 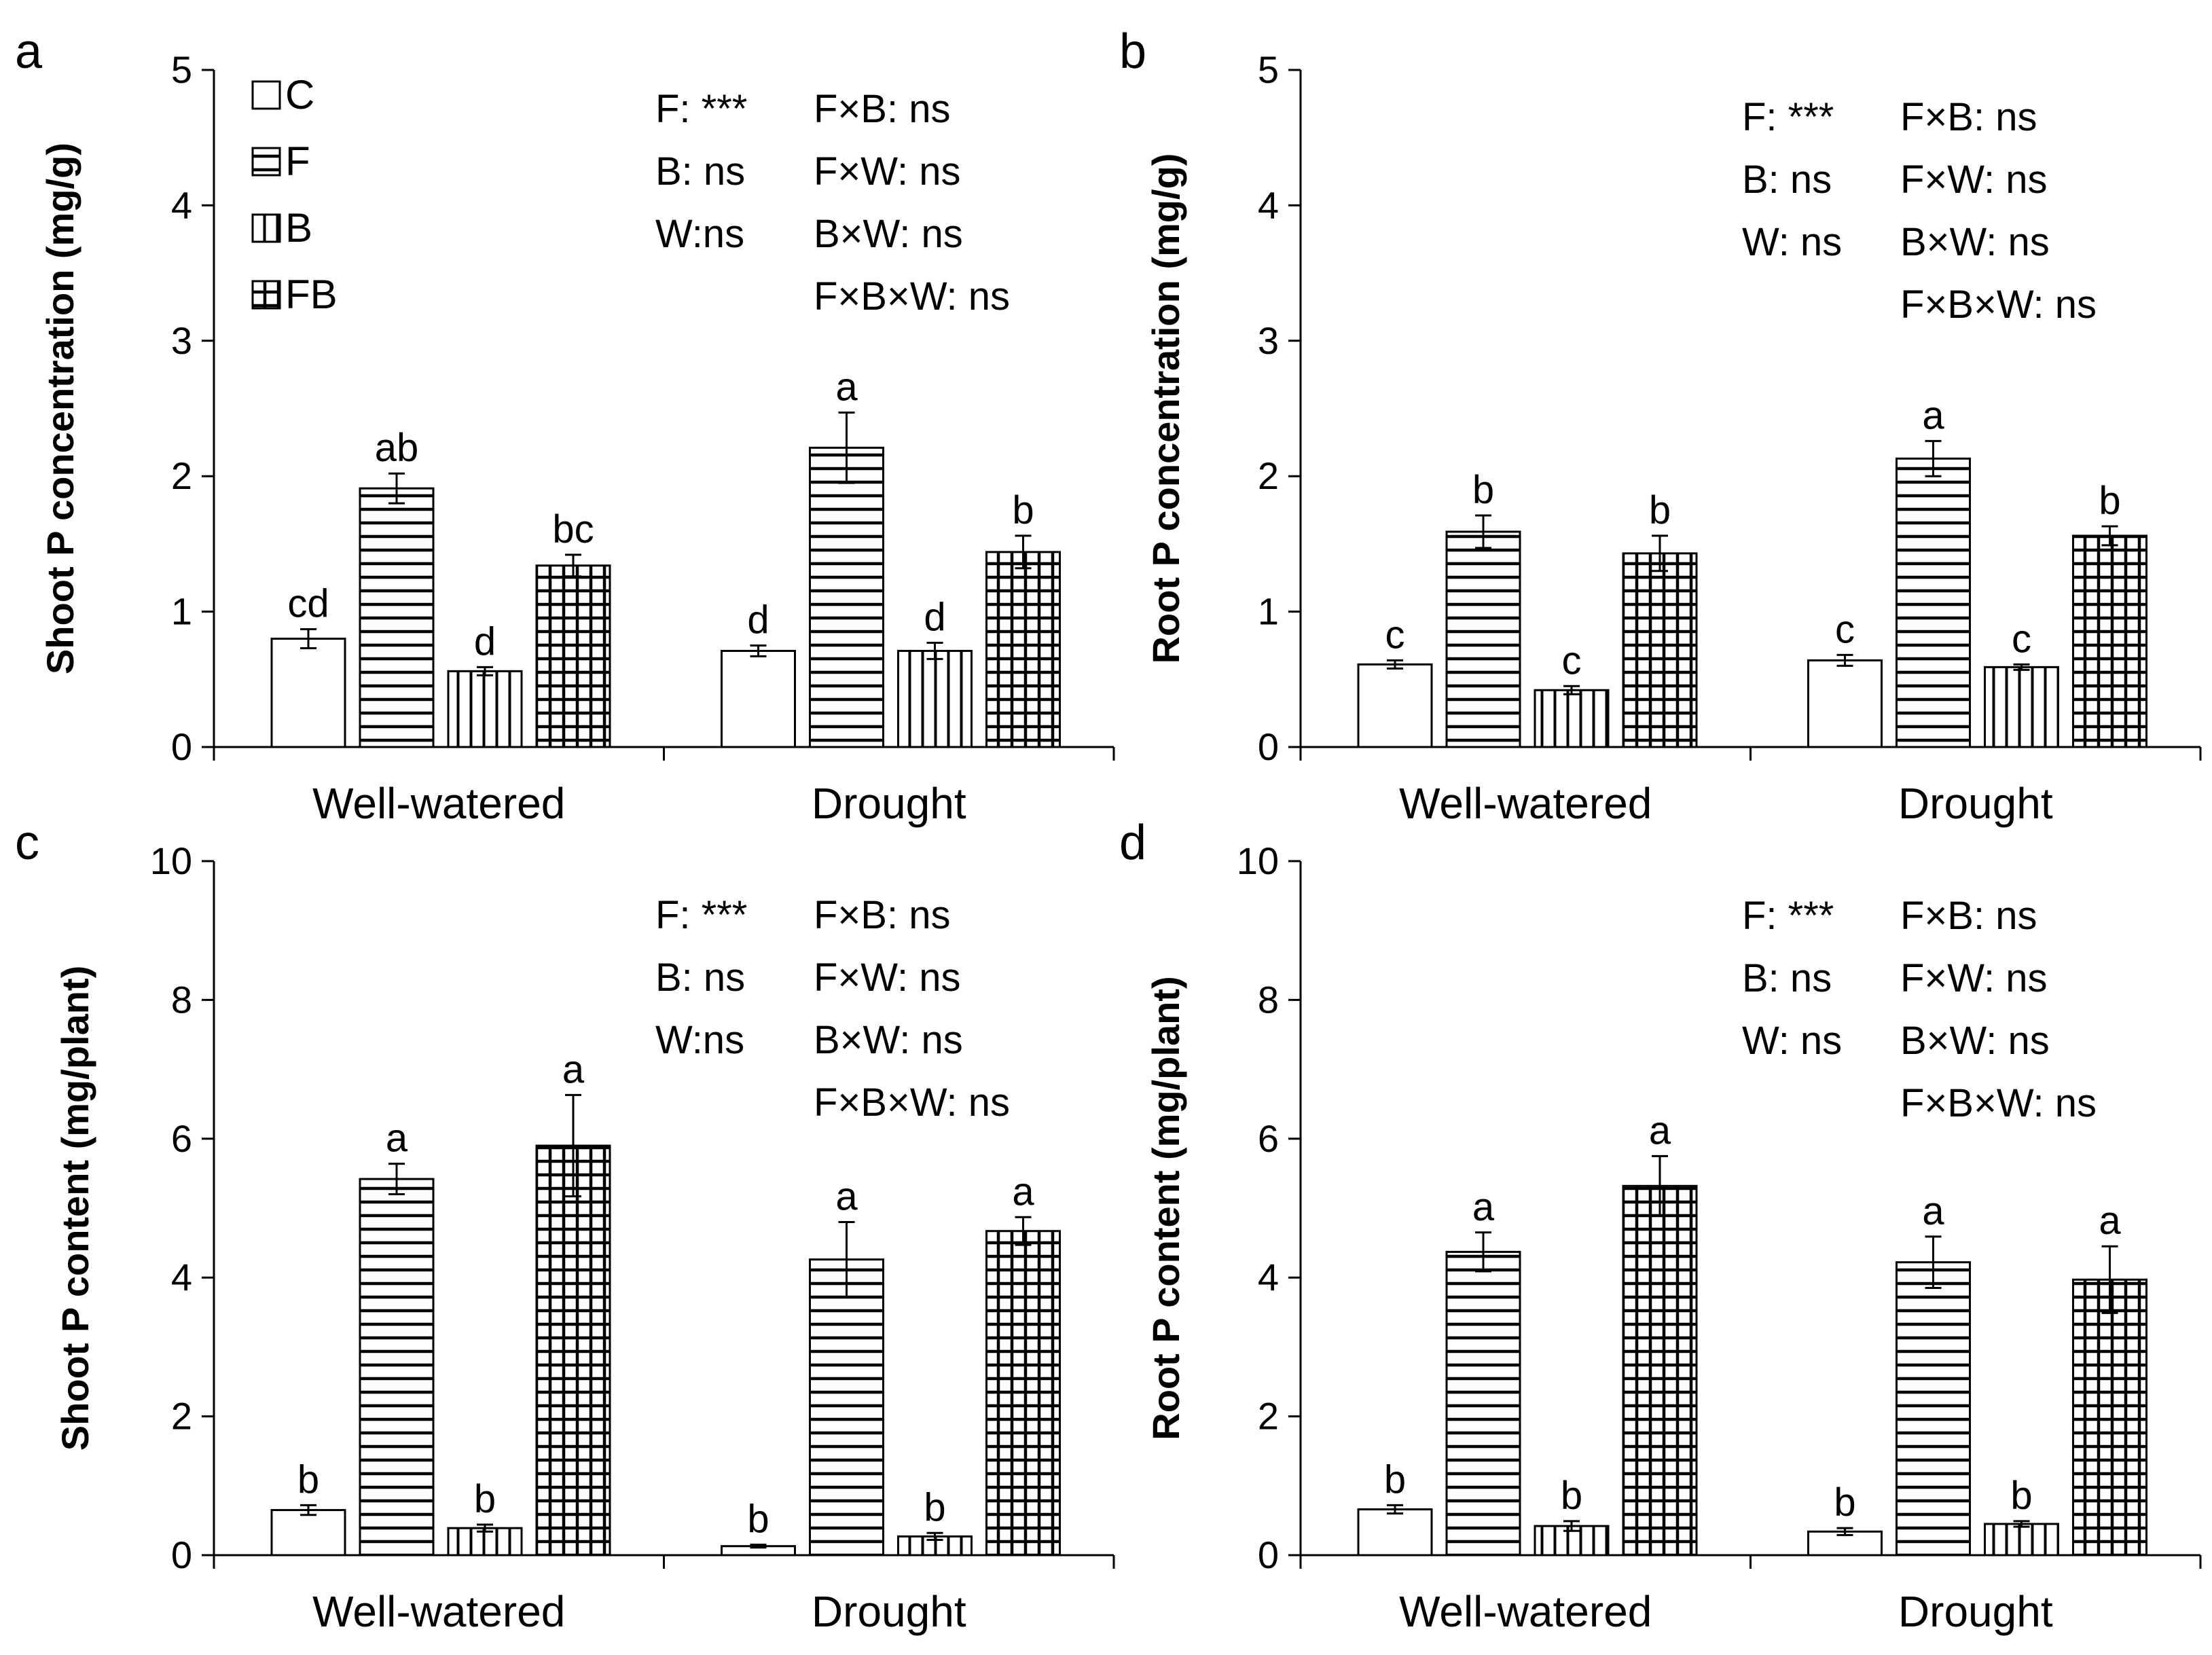 What do you see at coordinates (308, 604) in the screenshot?
I see `significance-letter: cd` at bounding box center [308, 604].